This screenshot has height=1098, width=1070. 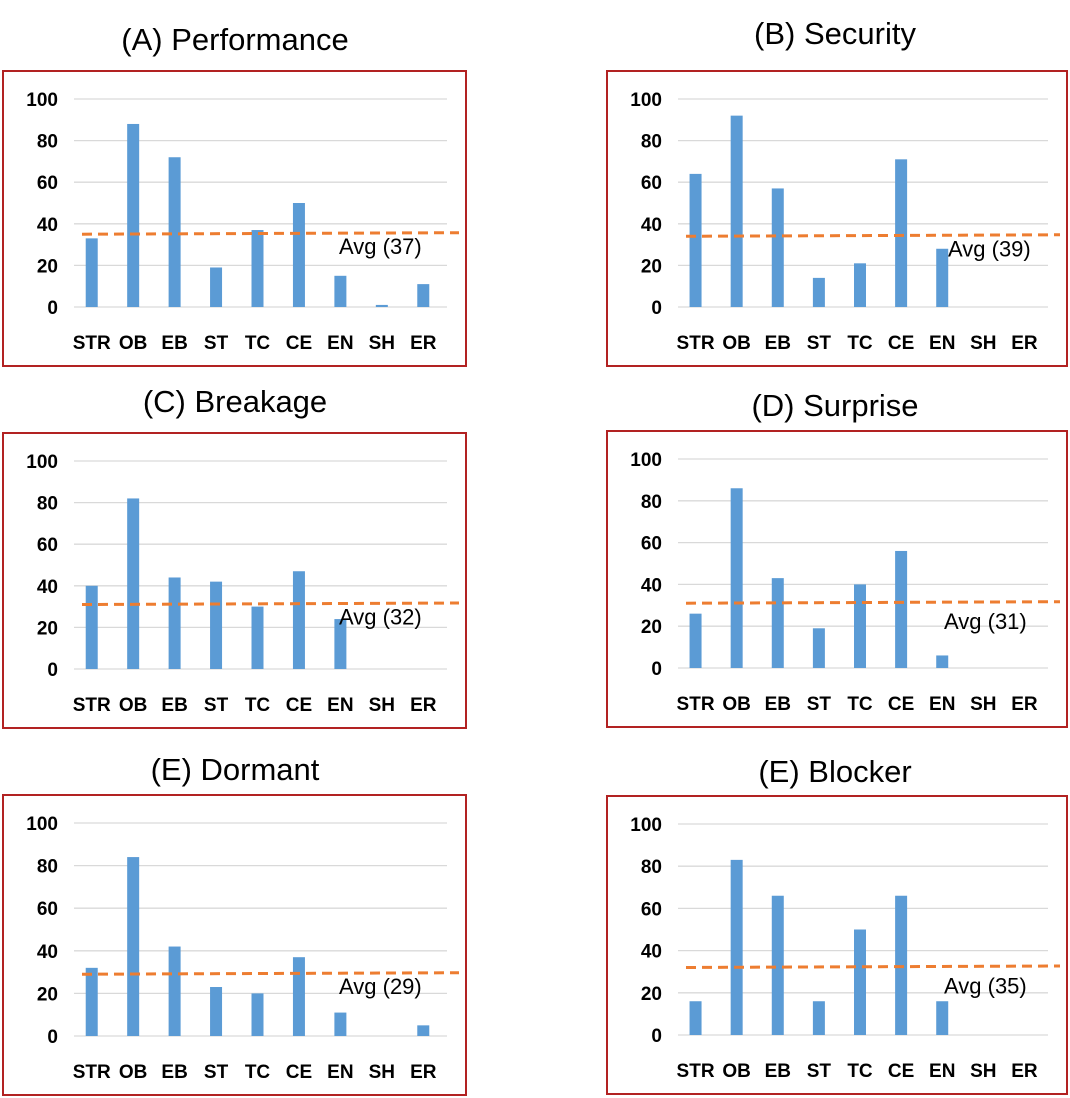 I want to click on bar-chart-blocker: 0 20 40 60 80 100 STR OB EB ST TC CE EN SH ER Avg (35), so click(x=845, y=948).